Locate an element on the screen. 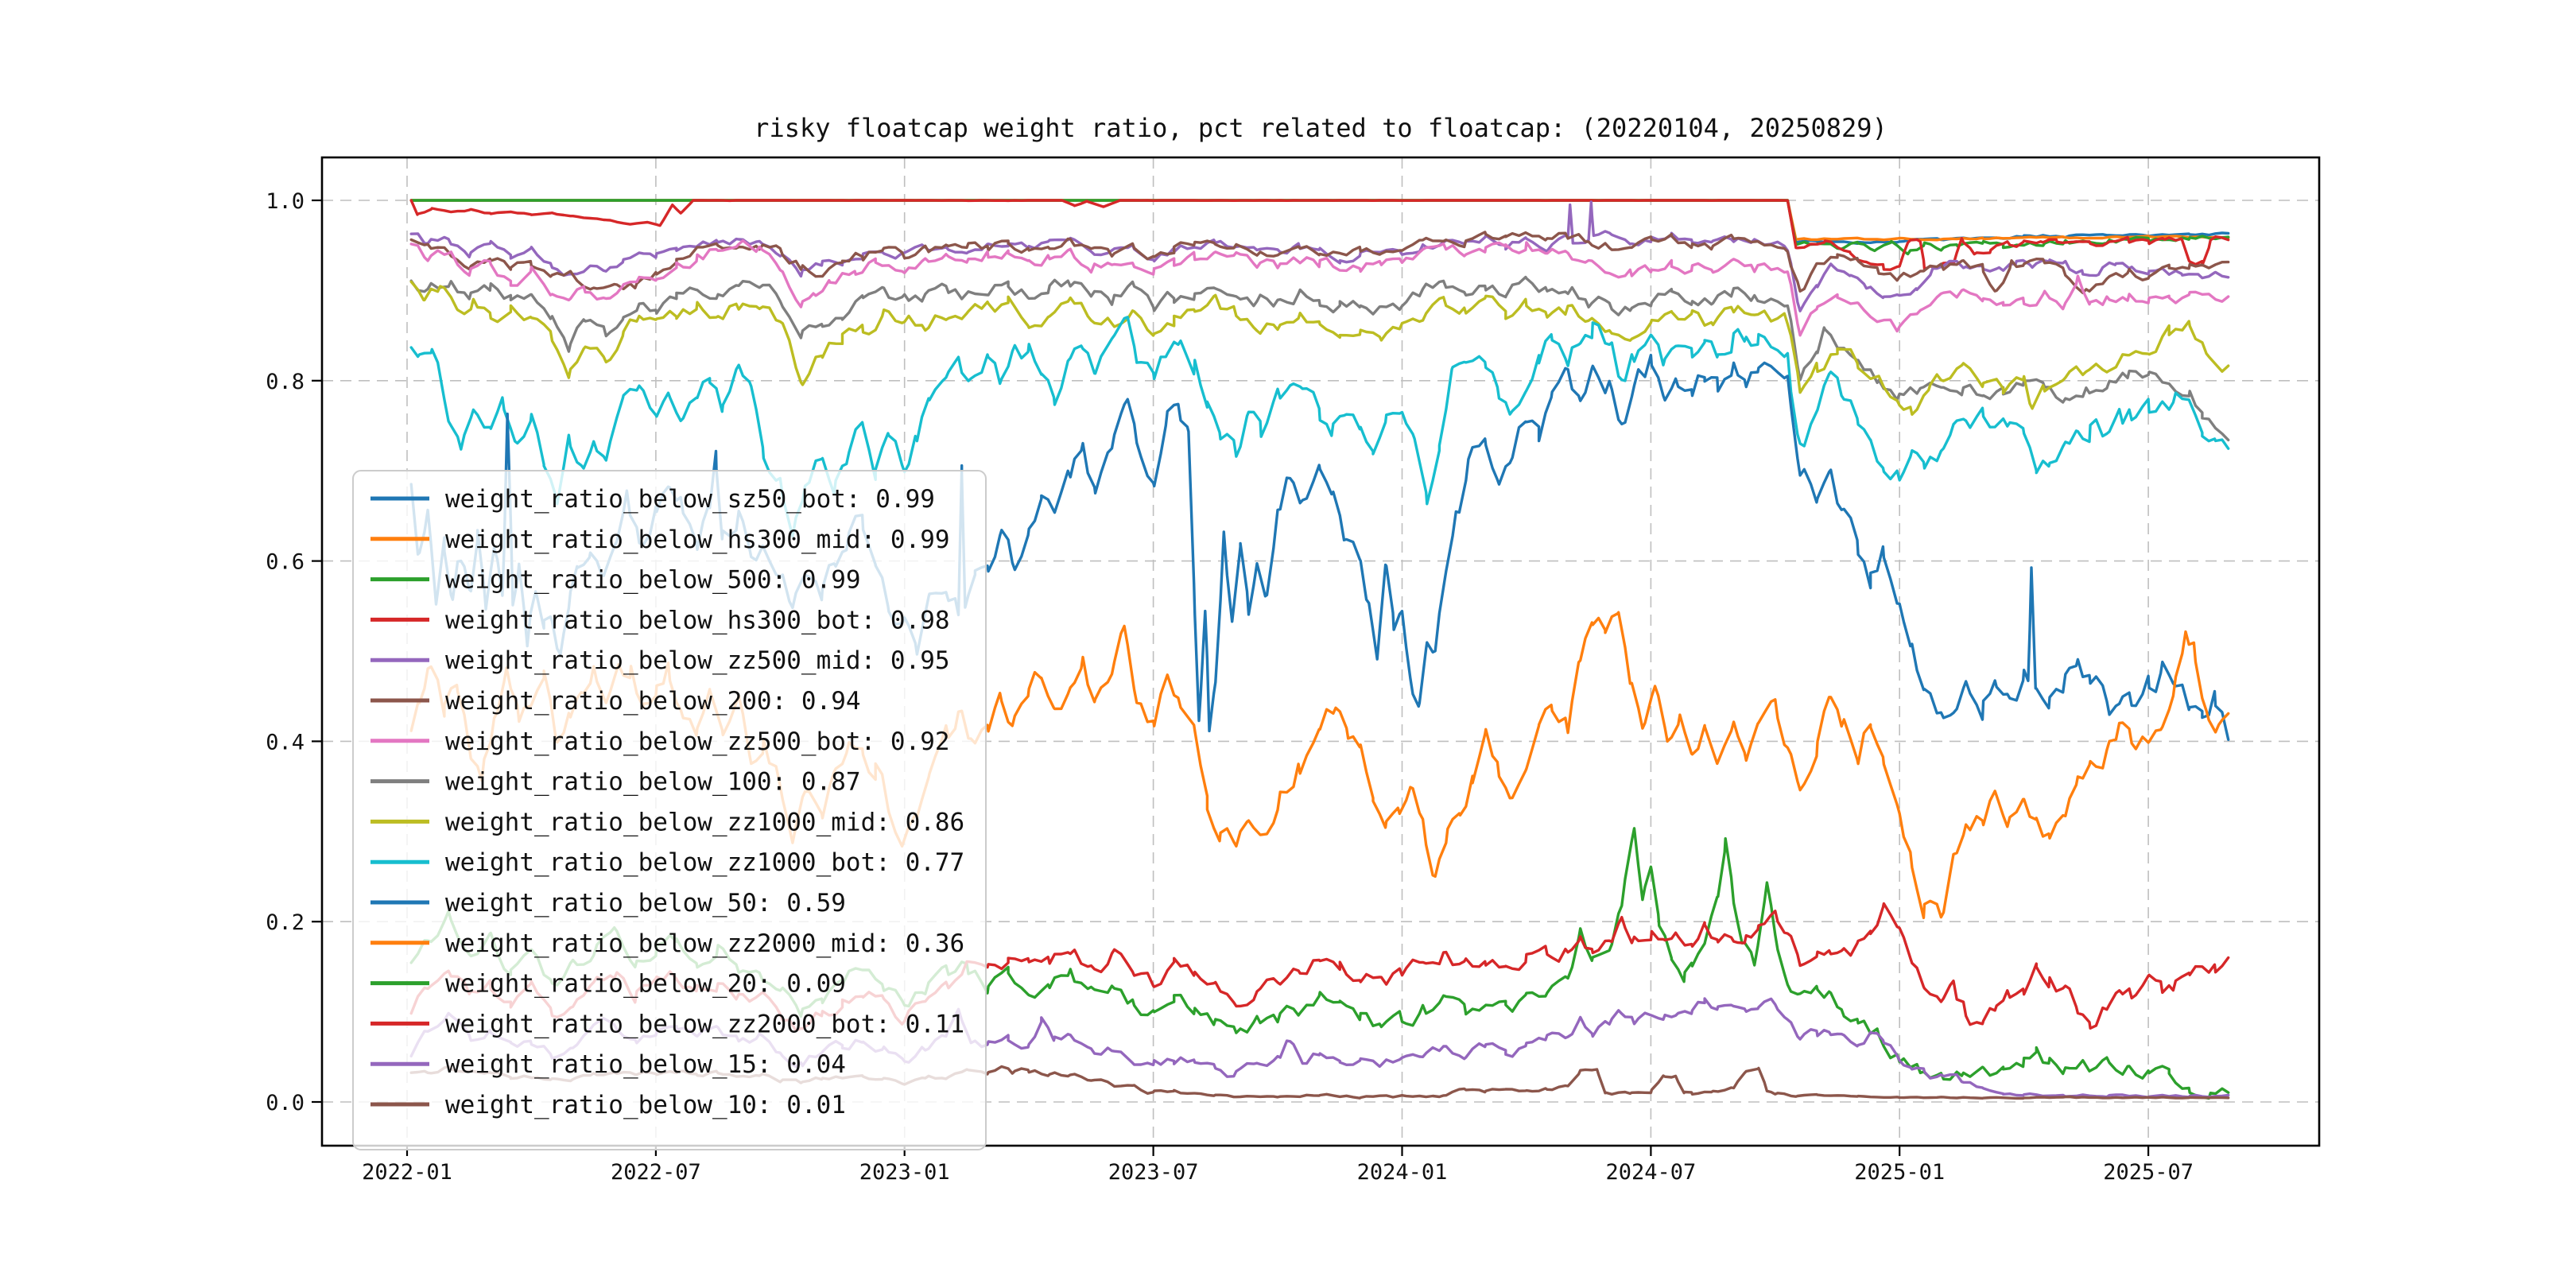 The height and width of the screenshot is (1288, 2576). legend-label: weight_ratio_below_20: 0.09 is located at coordinates (645, 985).